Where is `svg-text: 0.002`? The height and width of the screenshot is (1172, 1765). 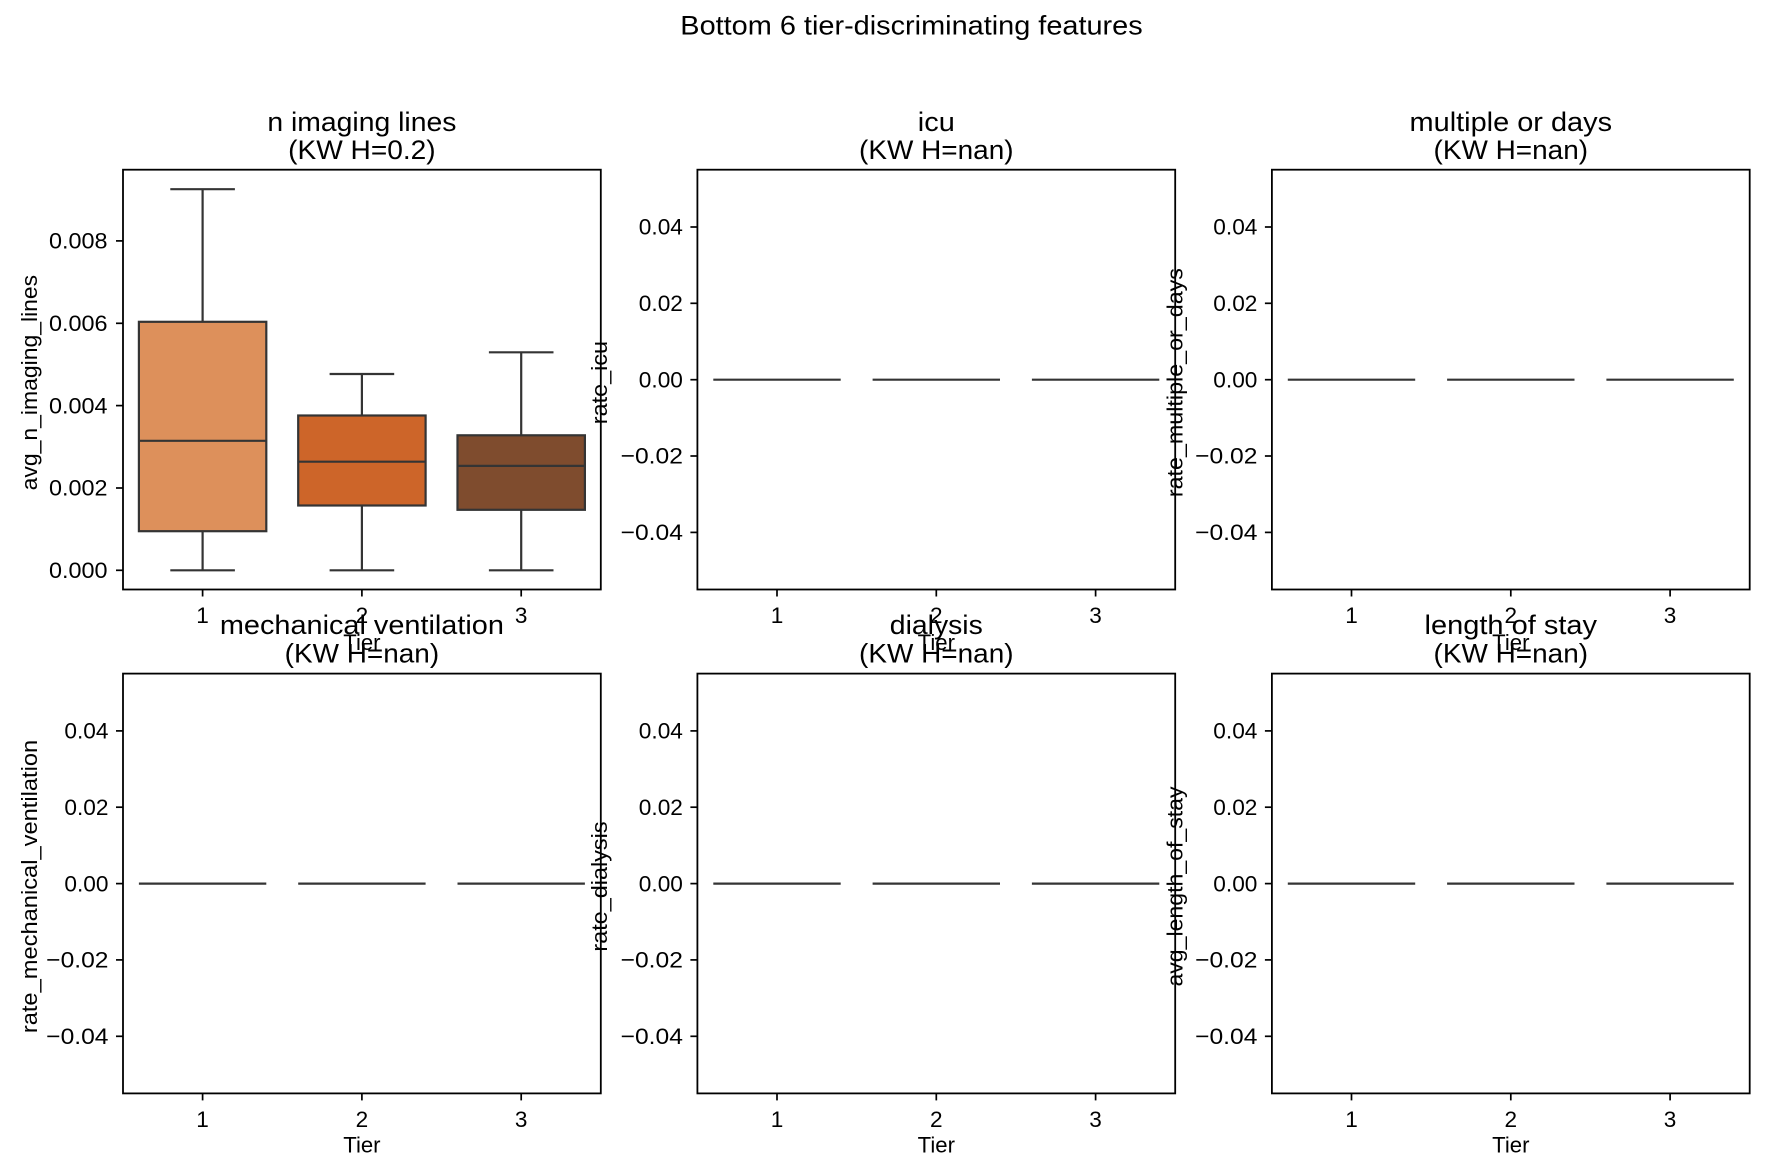
svg-text: 0.002 is located at coordinates (78, 488).